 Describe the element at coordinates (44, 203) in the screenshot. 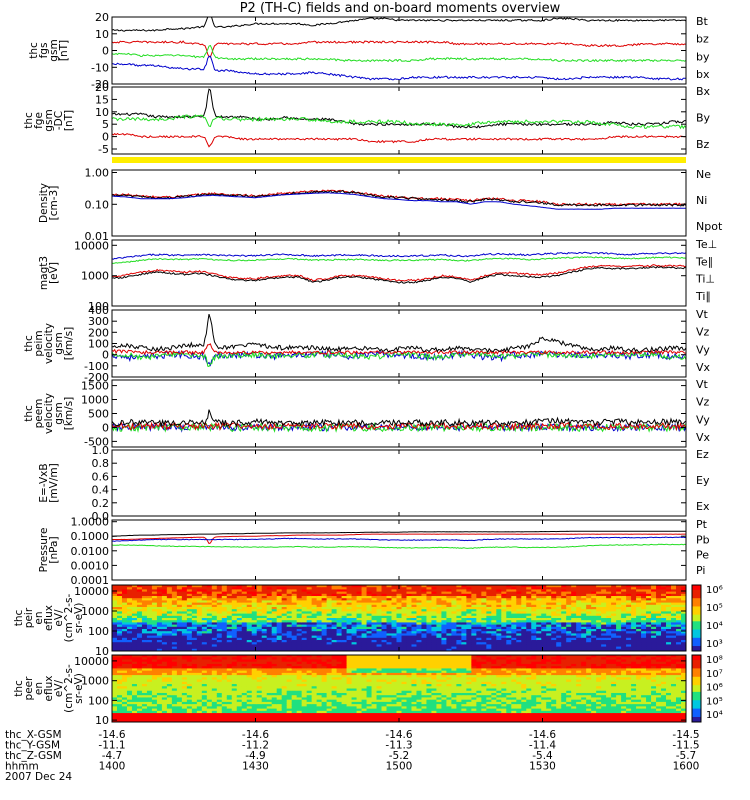

I see `y-axis-label: Density` at that location.